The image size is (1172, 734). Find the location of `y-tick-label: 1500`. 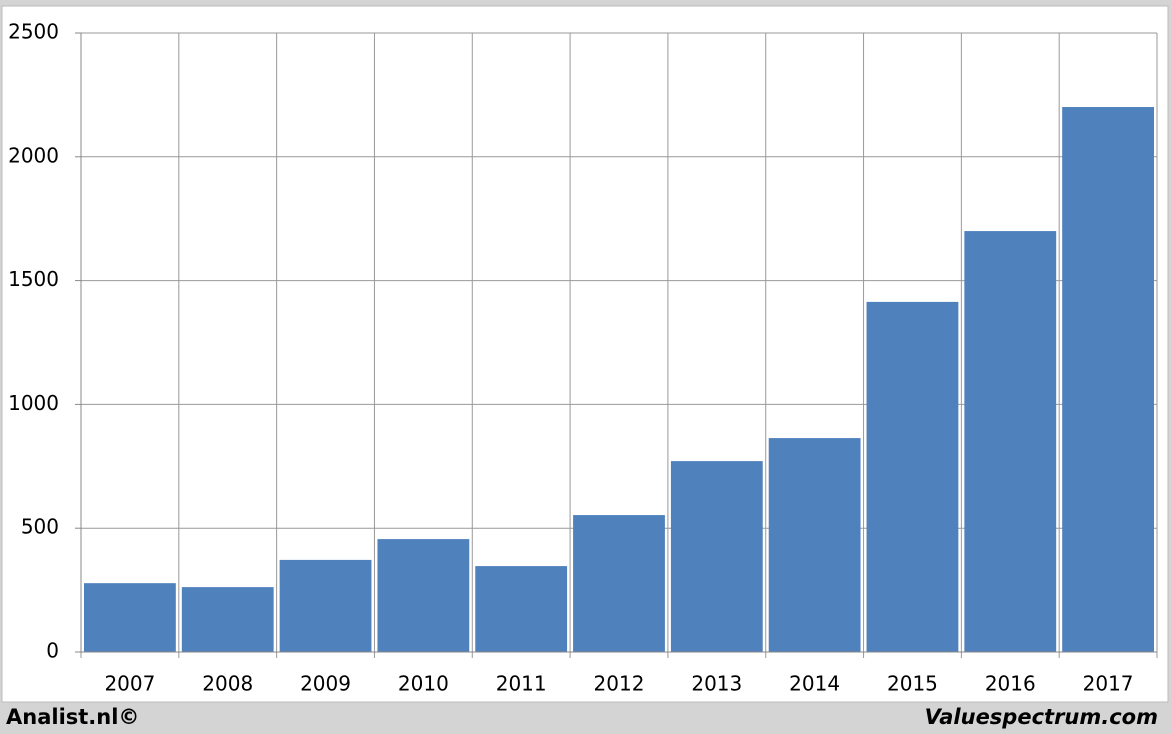

y-tick-label: 1500 is located at coordinates (33, 279).